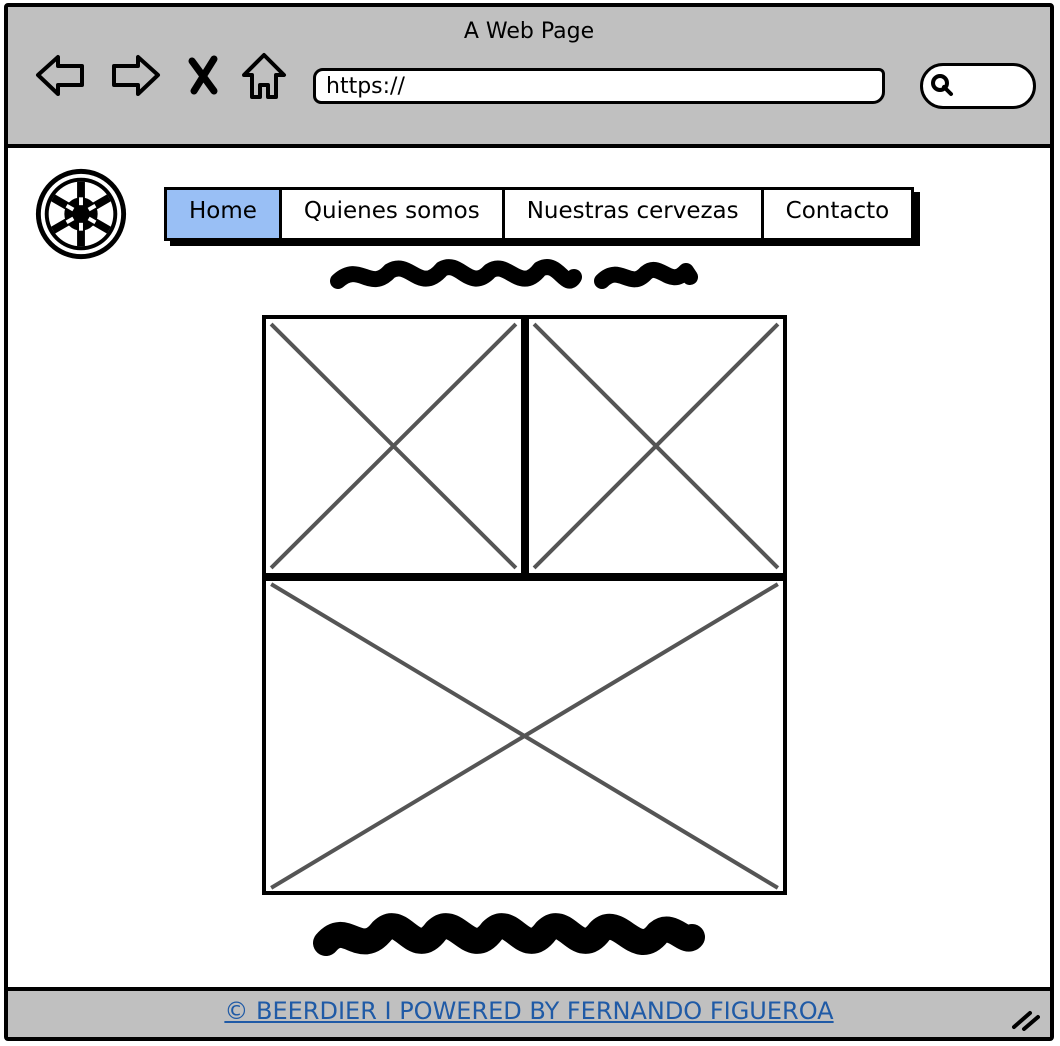 The height and width of the screenshot is (1046, 1060). What do you see at coordinates (224, 214) in the screenshot?
I see `nav-item-home: Home` at bounding box center [224, 214].